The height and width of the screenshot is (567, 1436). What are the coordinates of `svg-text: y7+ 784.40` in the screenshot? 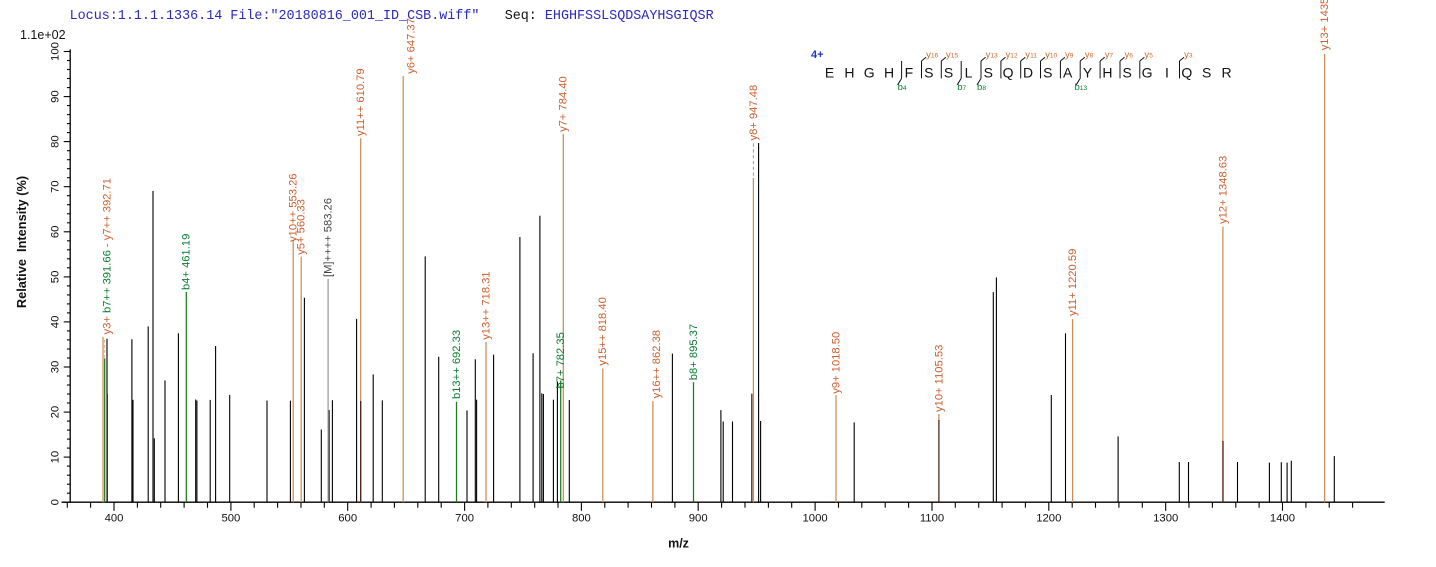 It's located at (564, 104).